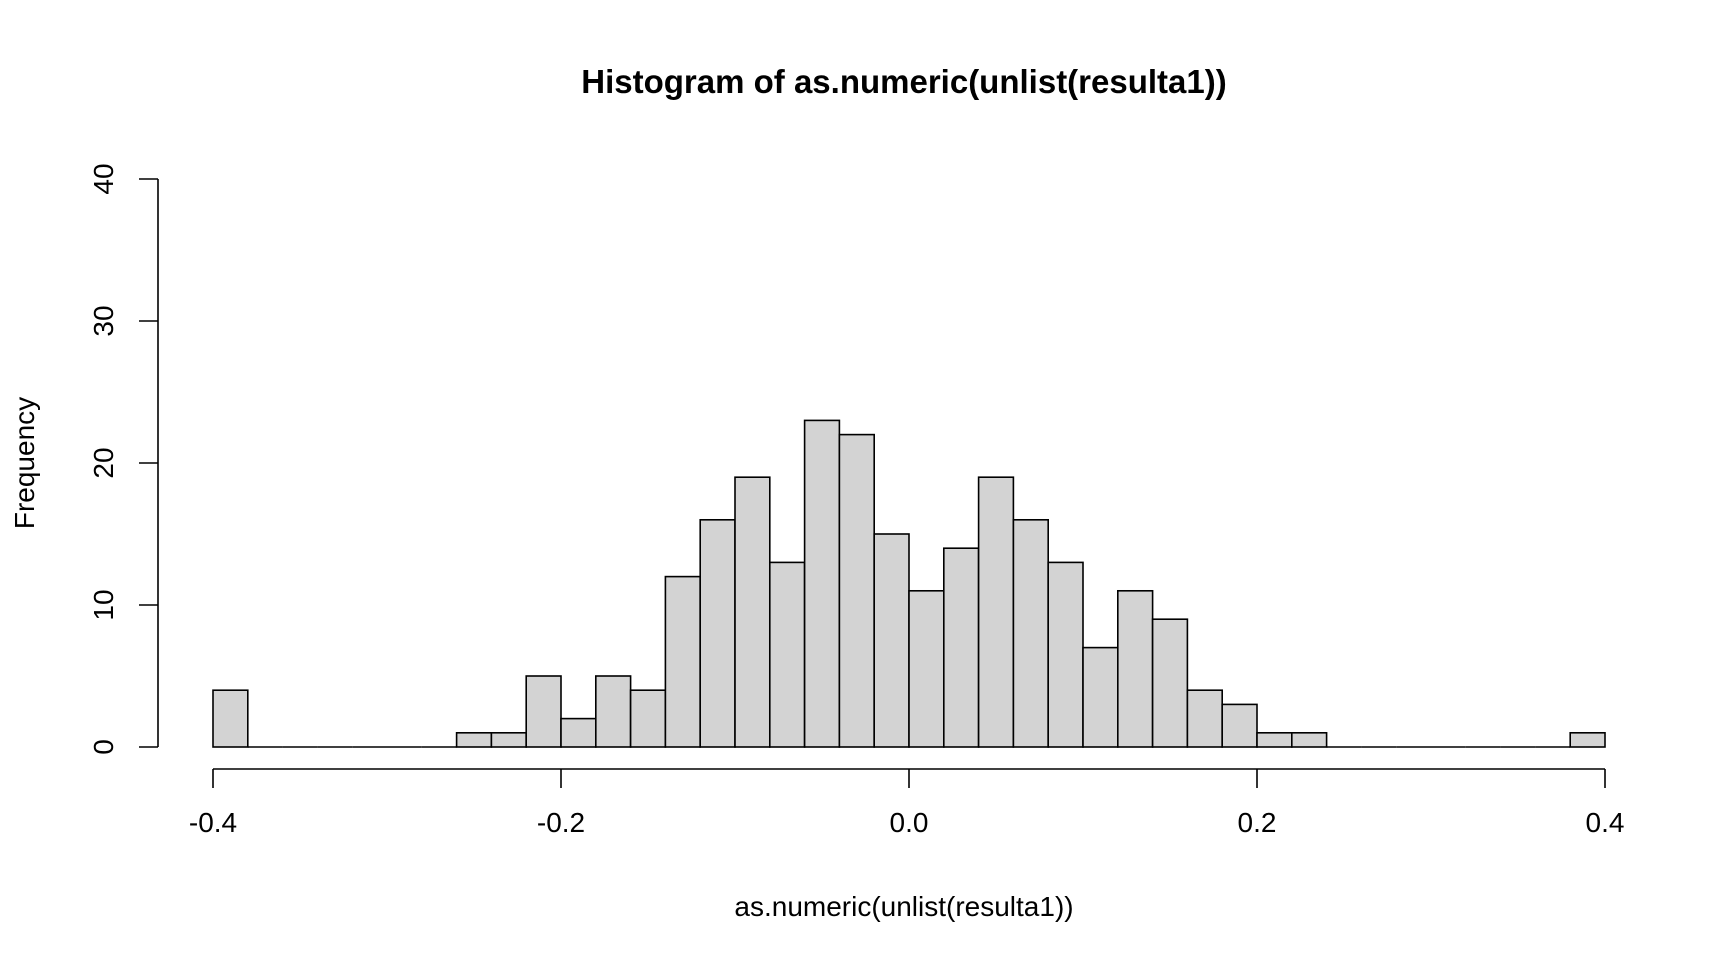 Image resolution: width=1728 pixels, height=960 pixels. Describe the element at coordinates (103, 462) in the screenshot. I see `y-tick-label: 20` at that location.